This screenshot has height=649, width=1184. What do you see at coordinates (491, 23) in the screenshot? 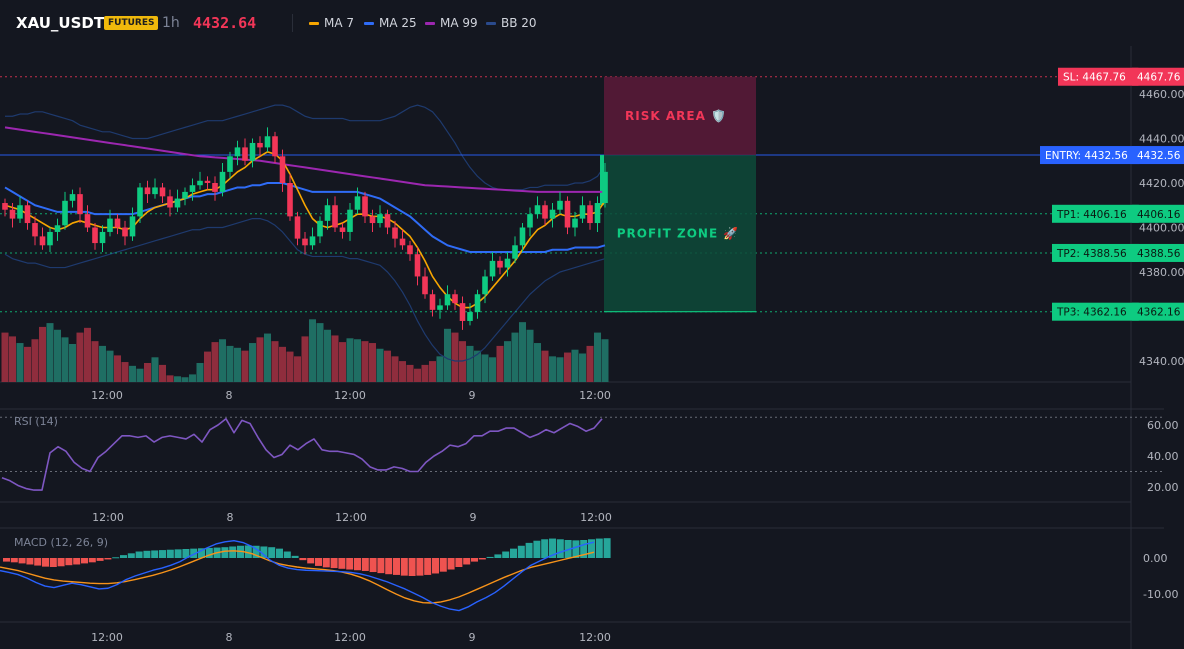
I see `bb20-swatch-icon` at bounding box center [491, 23].